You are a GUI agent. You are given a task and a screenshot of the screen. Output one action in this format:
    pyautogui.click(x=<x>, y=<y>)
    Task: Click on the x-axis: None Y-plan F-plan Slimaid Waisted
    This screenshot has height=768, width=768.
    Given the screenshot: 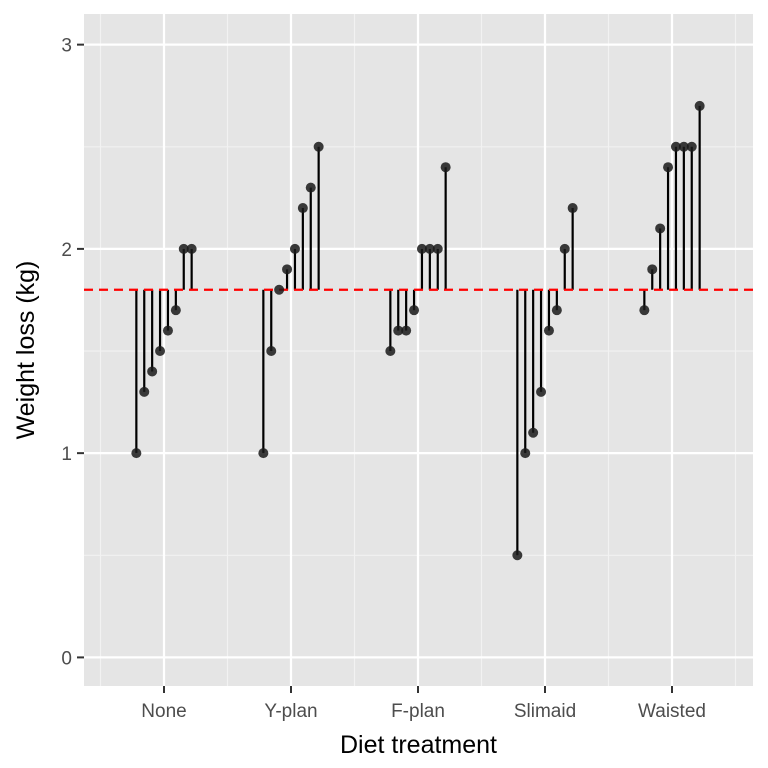 What is the action you would take?
    pyautogui.click(x=423, y=704)
    